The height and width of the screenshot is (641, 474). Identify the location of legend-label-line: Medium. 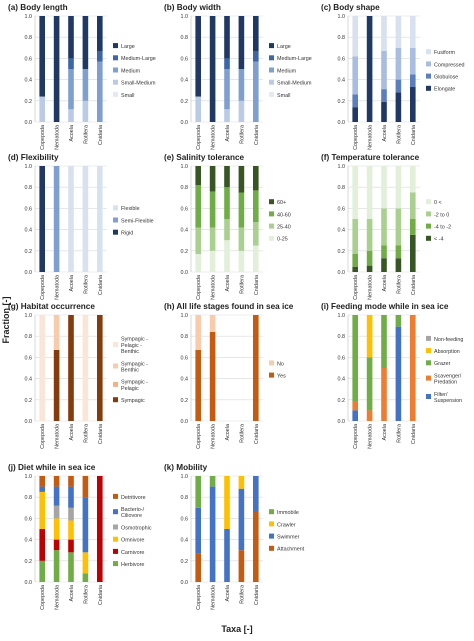
(287, 71).